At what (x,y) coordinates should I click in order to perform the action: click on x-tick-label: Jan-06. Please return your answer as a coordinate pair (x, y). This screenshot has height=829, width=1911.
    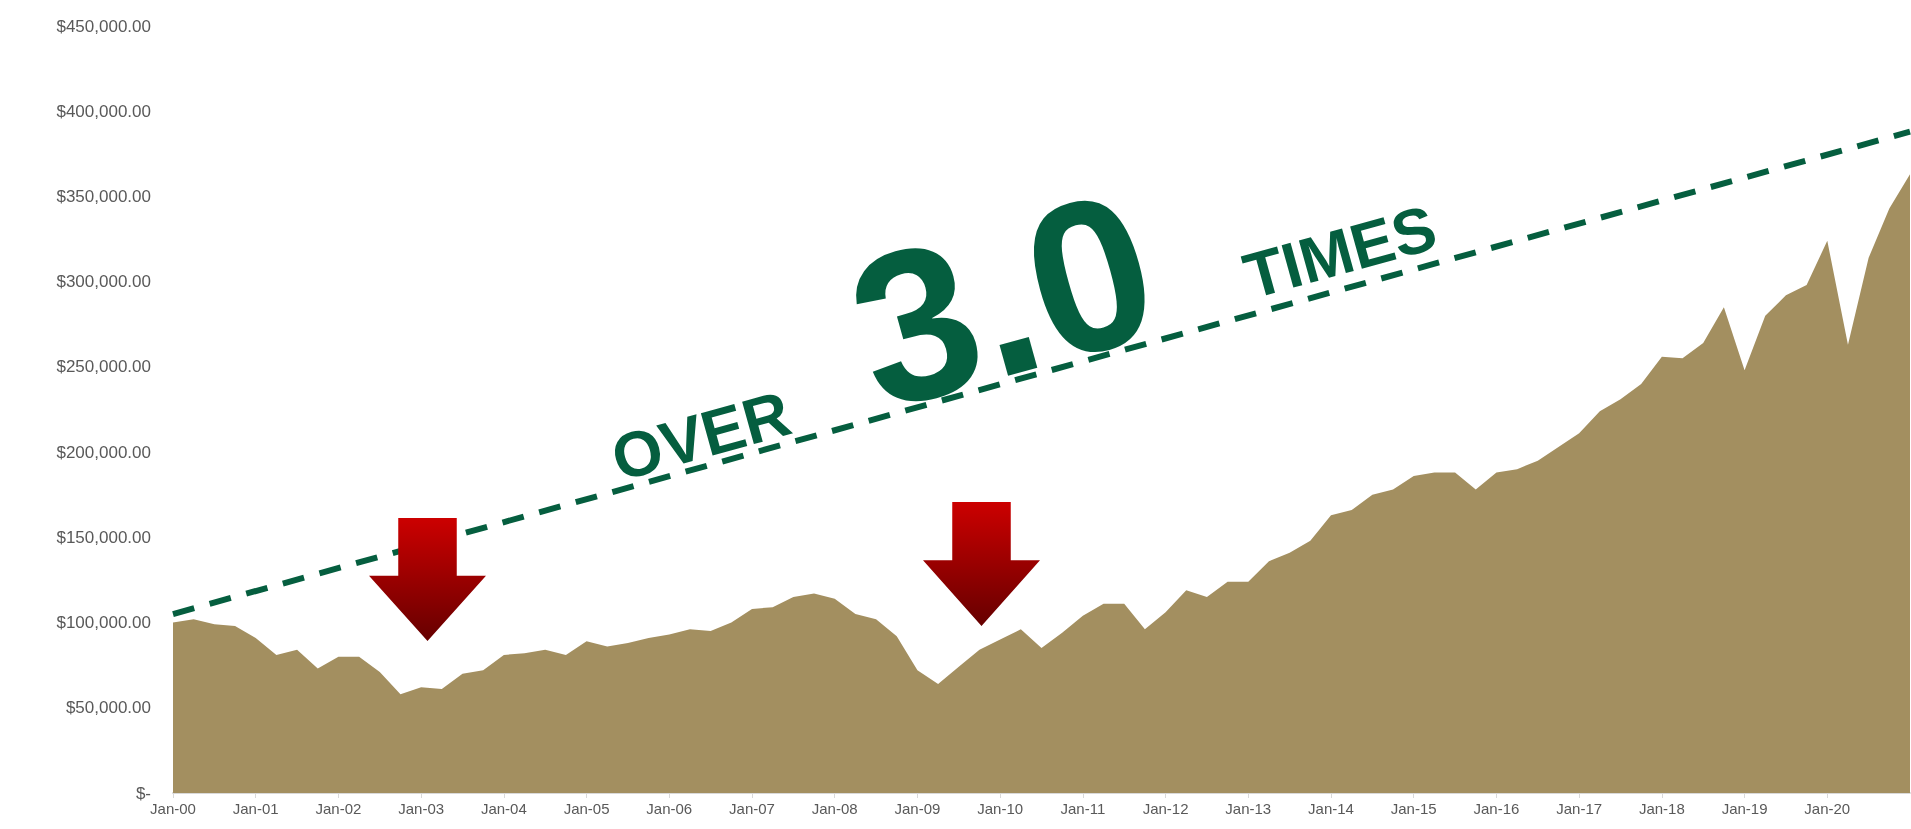
    Looking at the image, I should click on (669, 808).